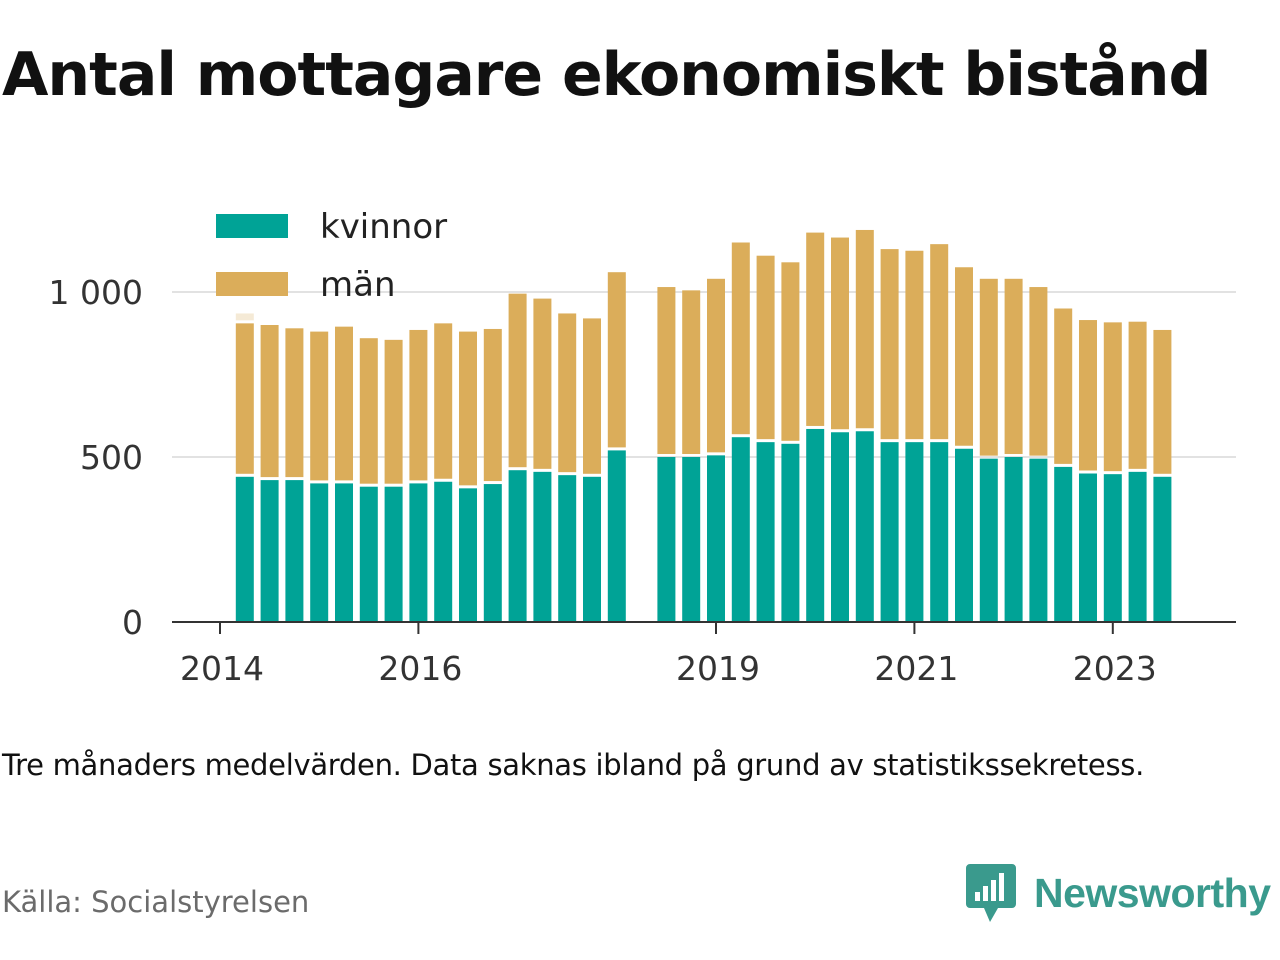 The height and width of the screenshot is (960, 1280). Describe the element at coordinates (704, 374) in the screenshot. I see `grid-lines` at that location.